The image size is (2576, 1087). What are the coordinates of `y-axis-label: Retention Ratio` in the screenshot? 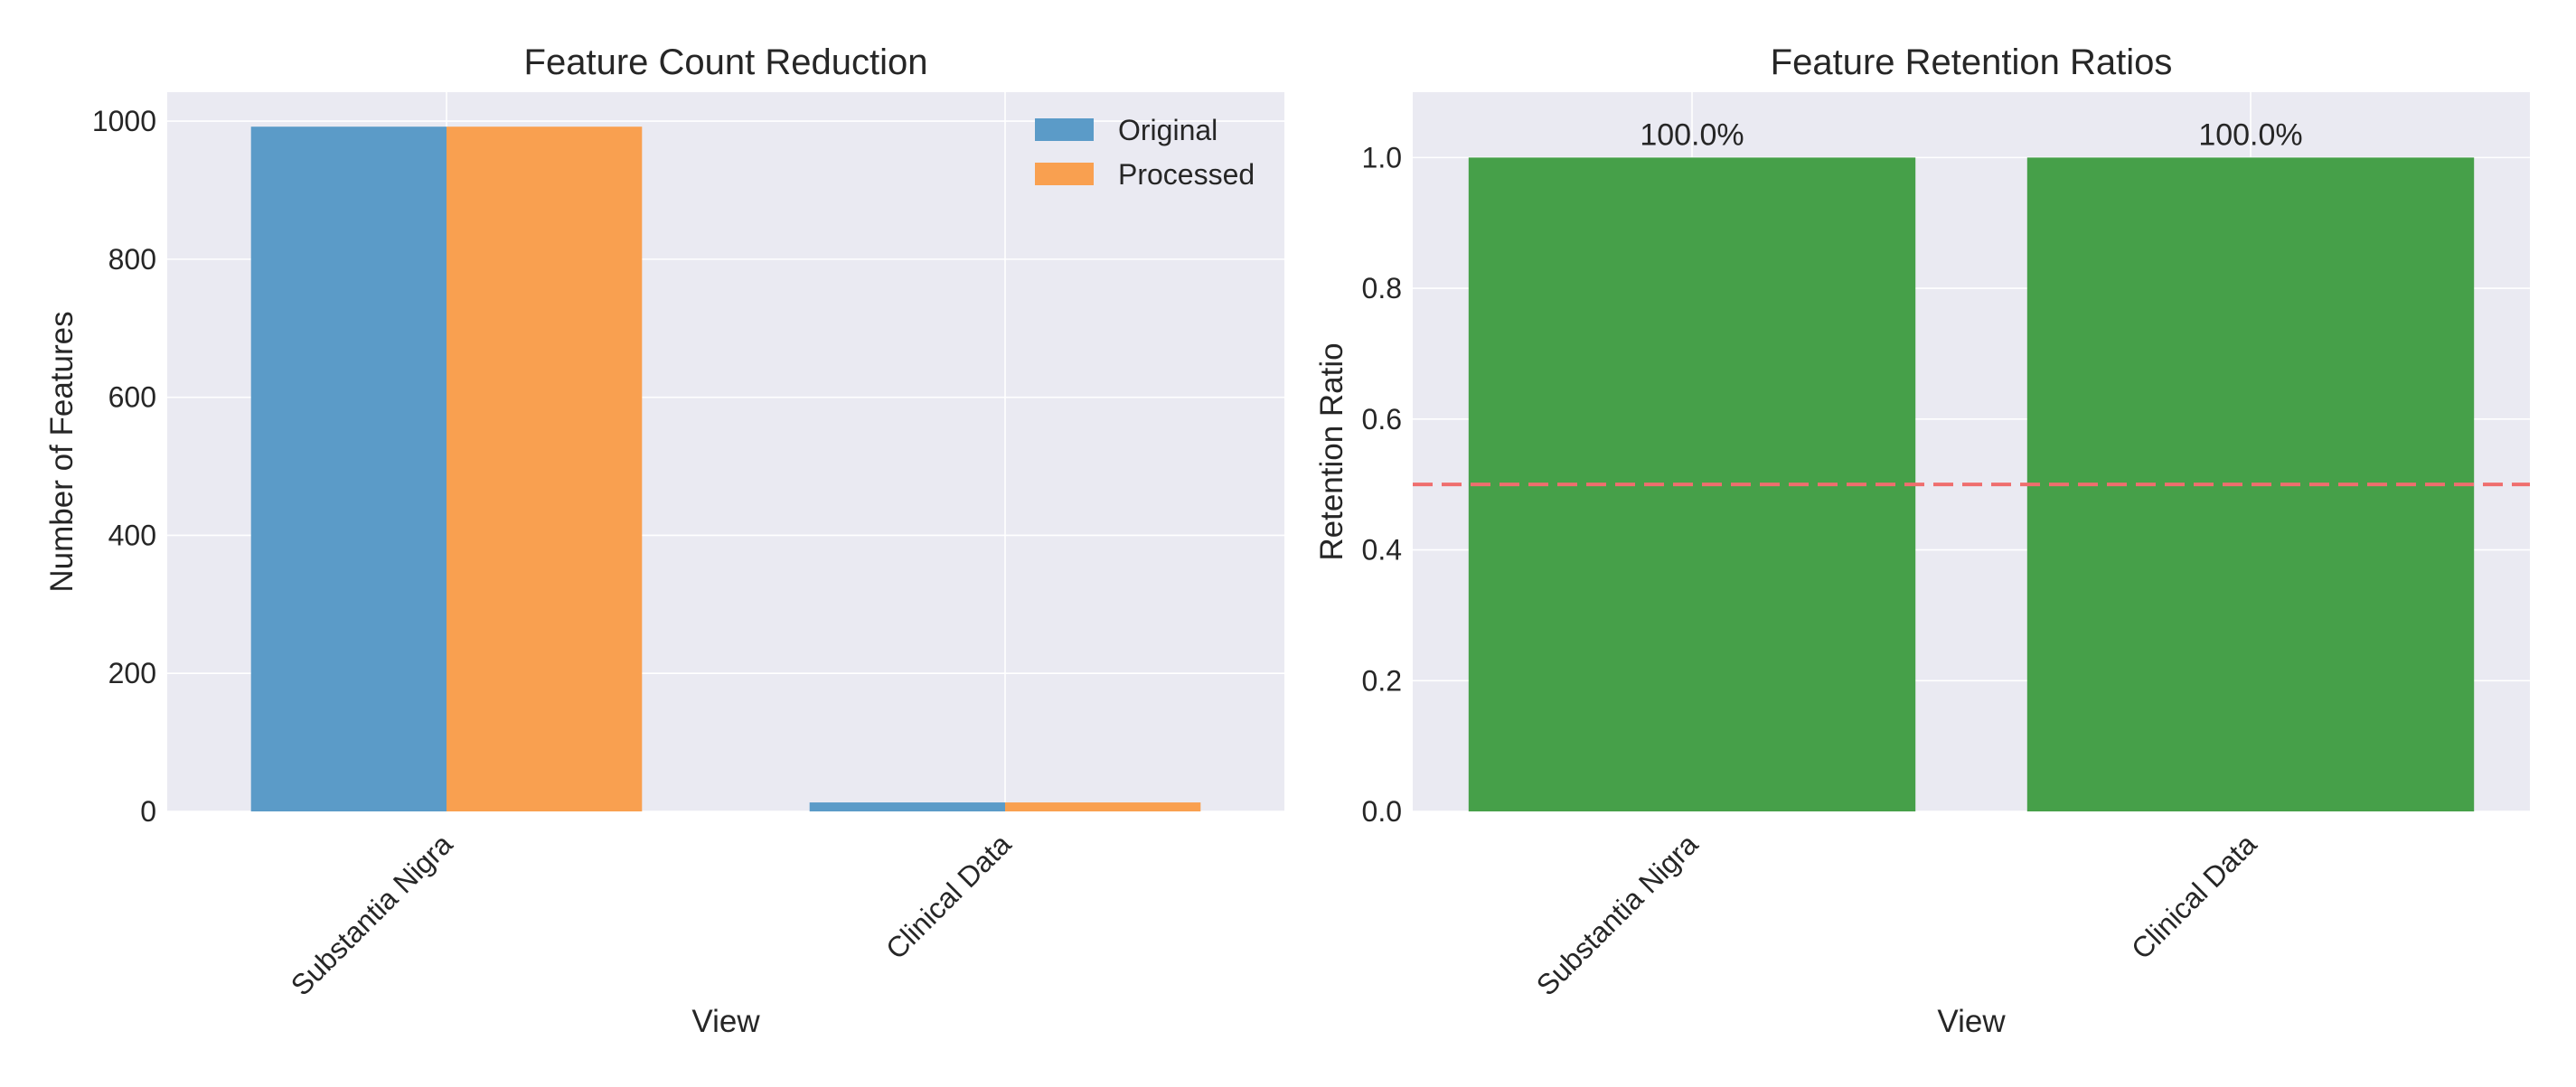 It's located at (1331, 451).